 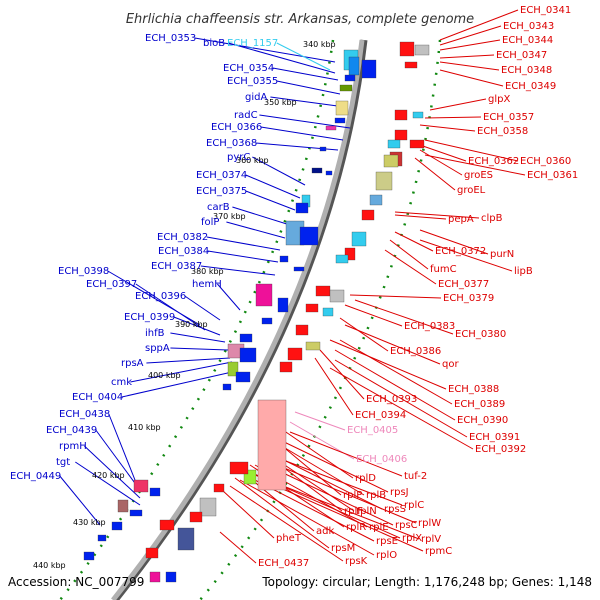 What do you see at coordinates (429, 523) in the screenshot?
I see `gene-label-reverse: rplW` at bounding box center [429, 523].